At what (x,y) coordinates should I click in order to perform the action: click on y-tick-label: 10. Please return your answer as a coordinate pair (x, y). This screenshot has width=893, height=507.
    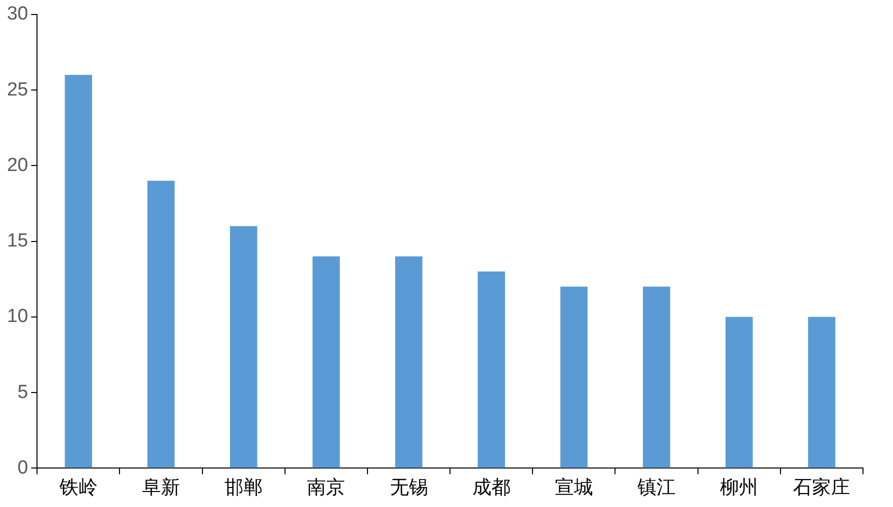
    Looking at the image, I should click on (17, 317).